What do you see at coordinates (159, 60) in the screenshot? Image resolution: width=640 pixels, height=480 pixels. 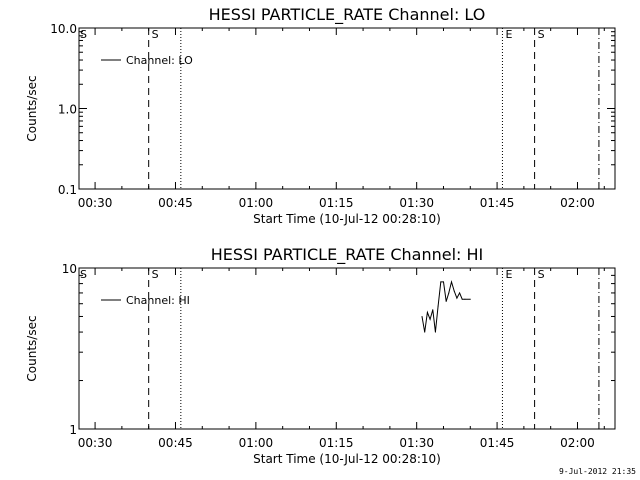 I see `legend-entry: Channel: LO` at bounding box center [159, 60].